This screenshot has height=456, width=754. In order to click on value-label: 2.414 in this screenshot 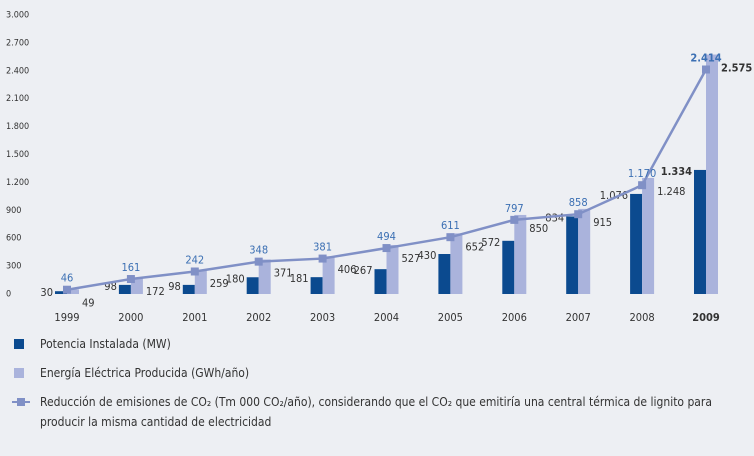, I will do `click(705, 57)`.